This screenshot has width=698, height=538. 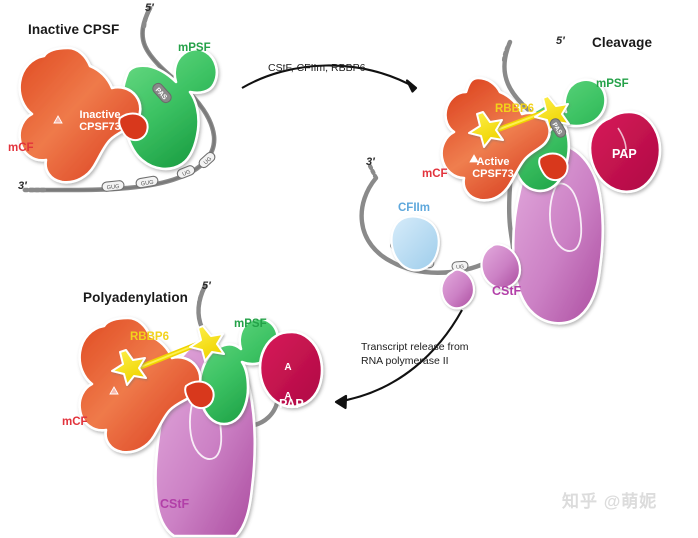 I want to click on three-prime-label-2: 3′, so click(x=370, y=162).